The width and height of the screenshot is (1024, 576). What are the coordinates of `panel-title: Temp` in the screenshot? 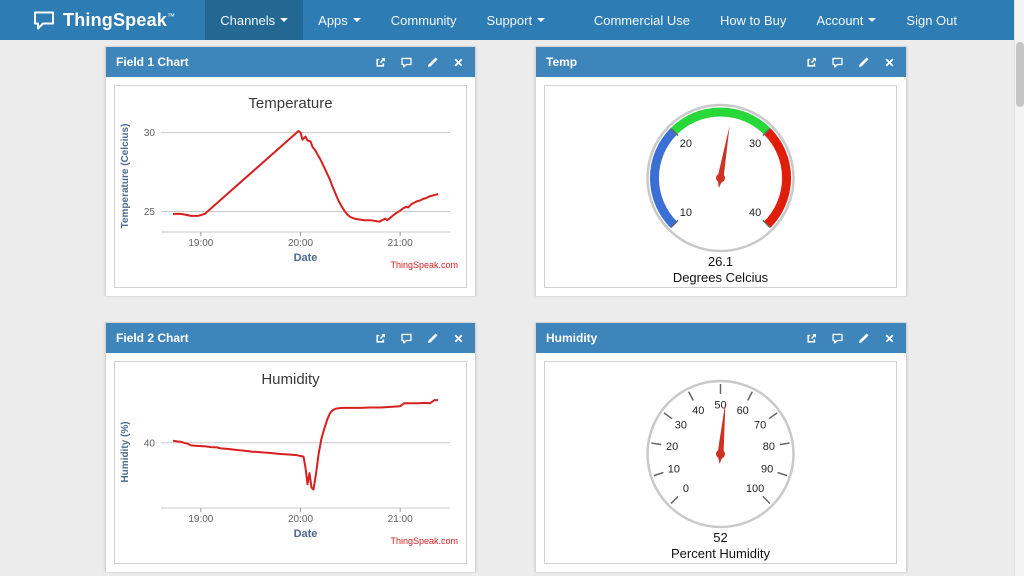 It's located at (562, 62).